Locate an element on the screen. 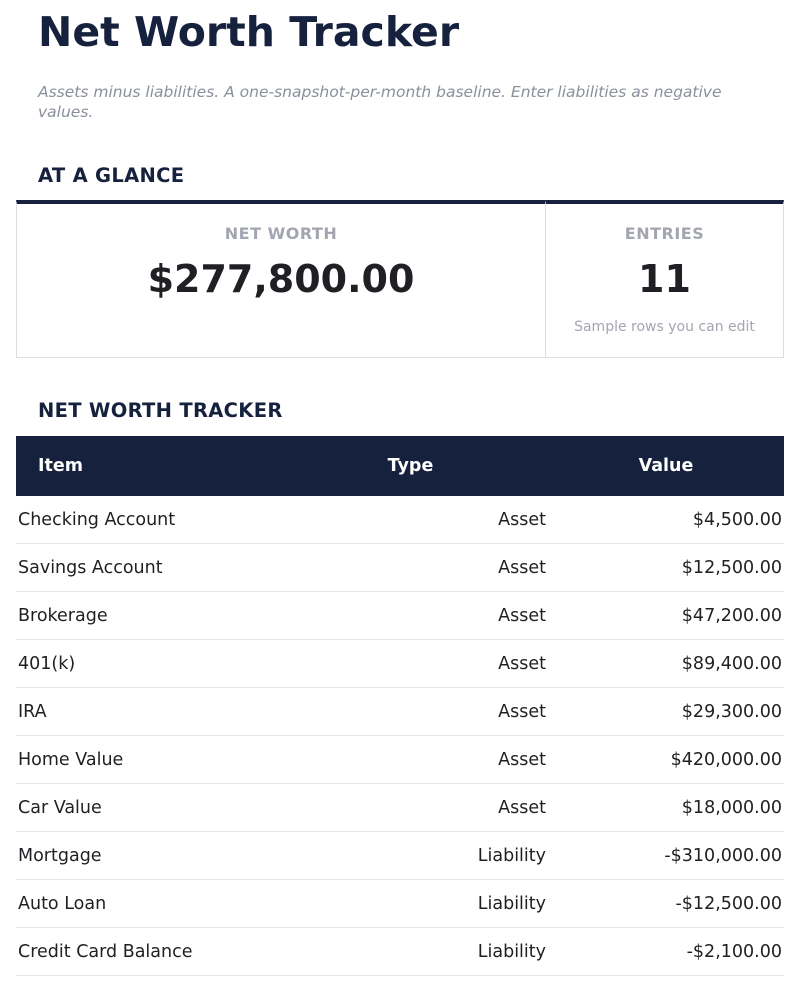  table-header: Item Type Value is located at coordinates (400, 466).